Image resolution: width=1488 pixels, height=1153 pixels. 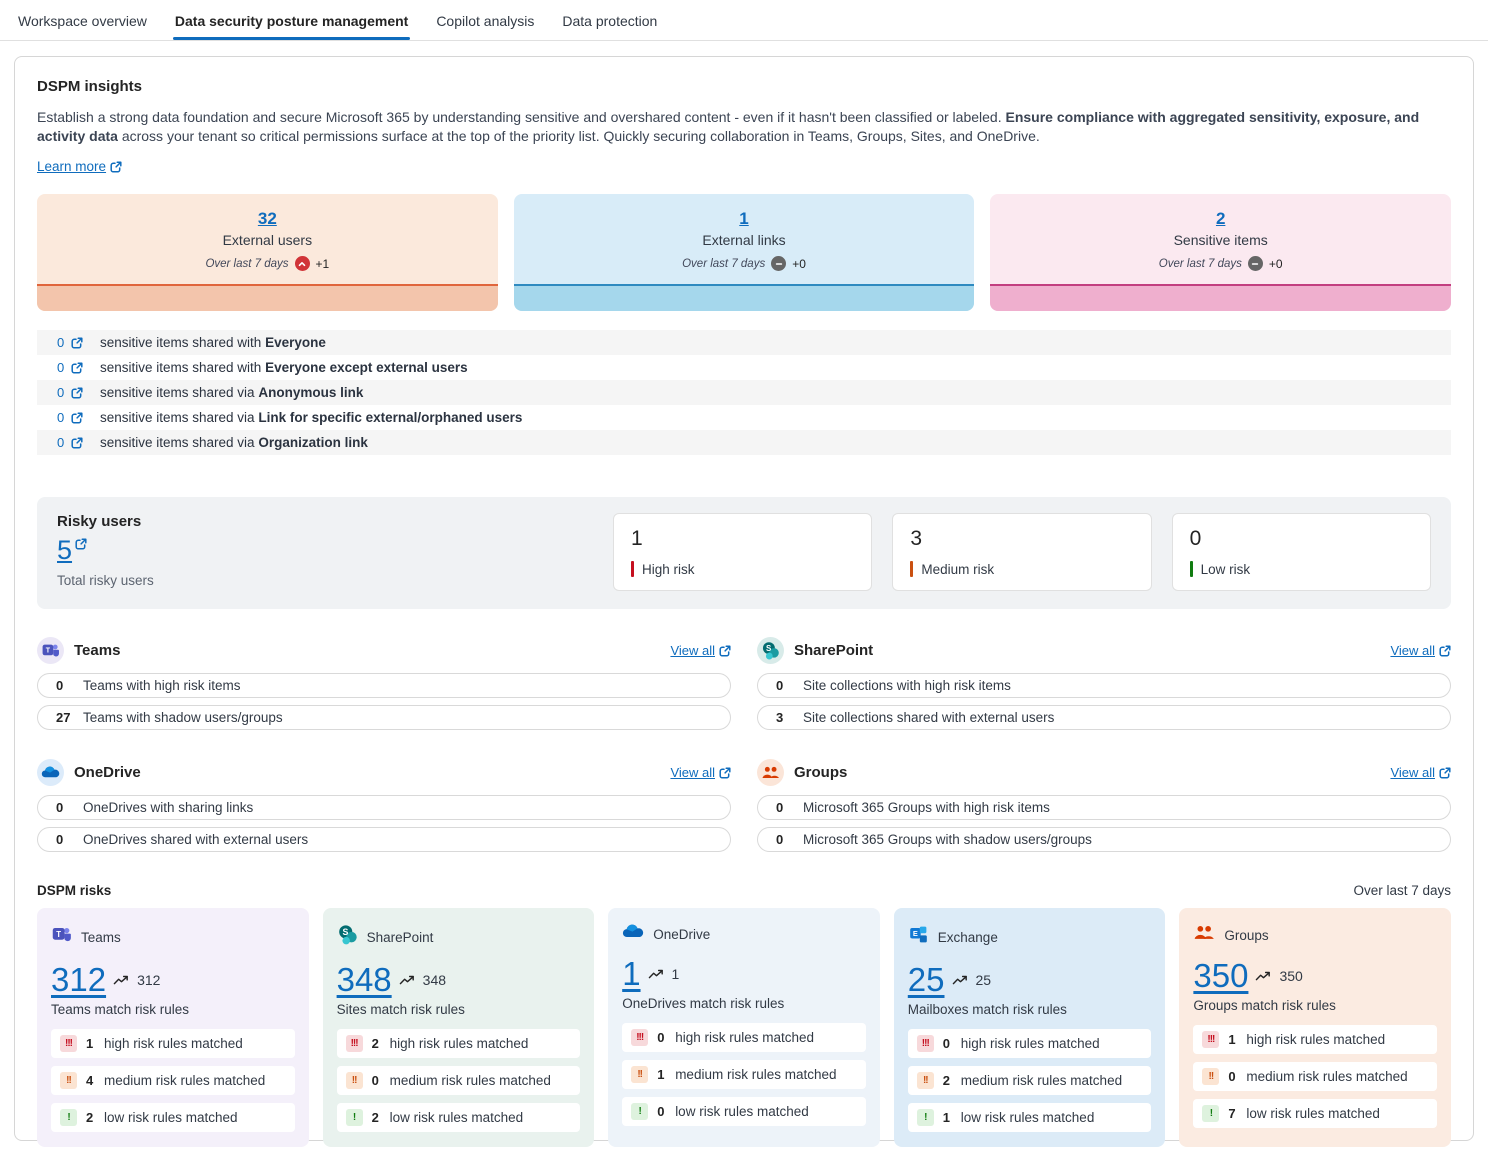 What do you see at coordinates (682, 934) in the screenshot?
I see `card-title: OneDrive` at bounding box center [682, 934].